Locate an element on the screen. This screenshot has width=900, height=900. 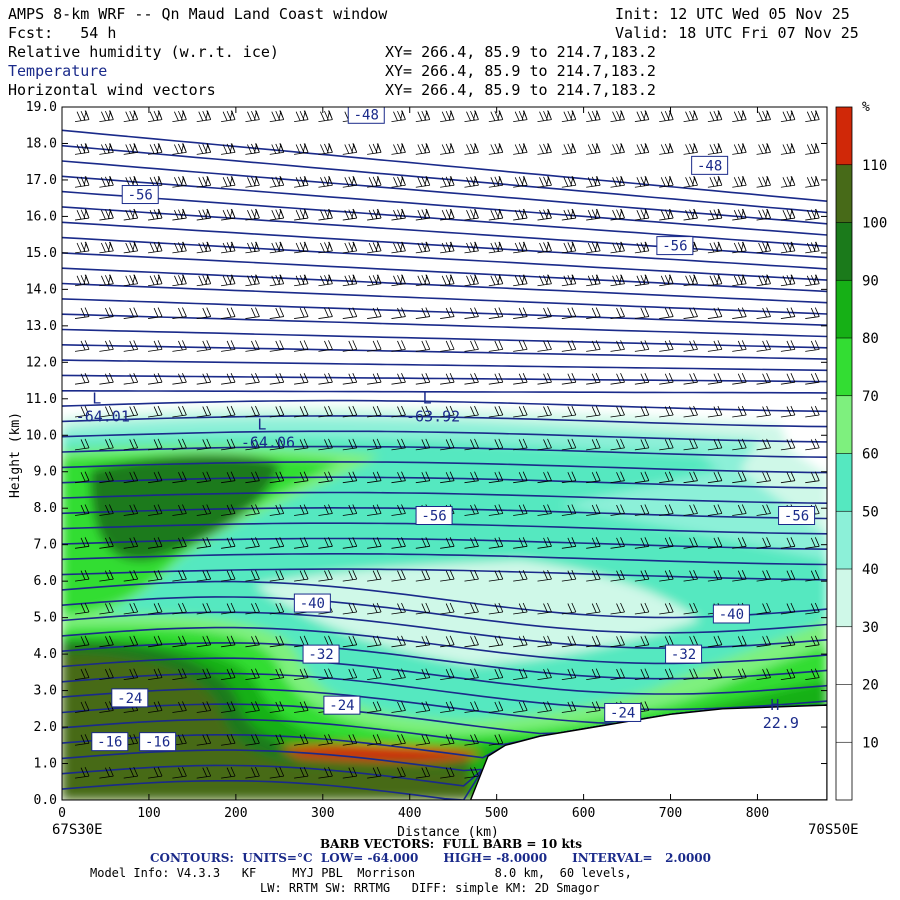
colorbar-tick-label: 60 is located at coordinates (870, 455).